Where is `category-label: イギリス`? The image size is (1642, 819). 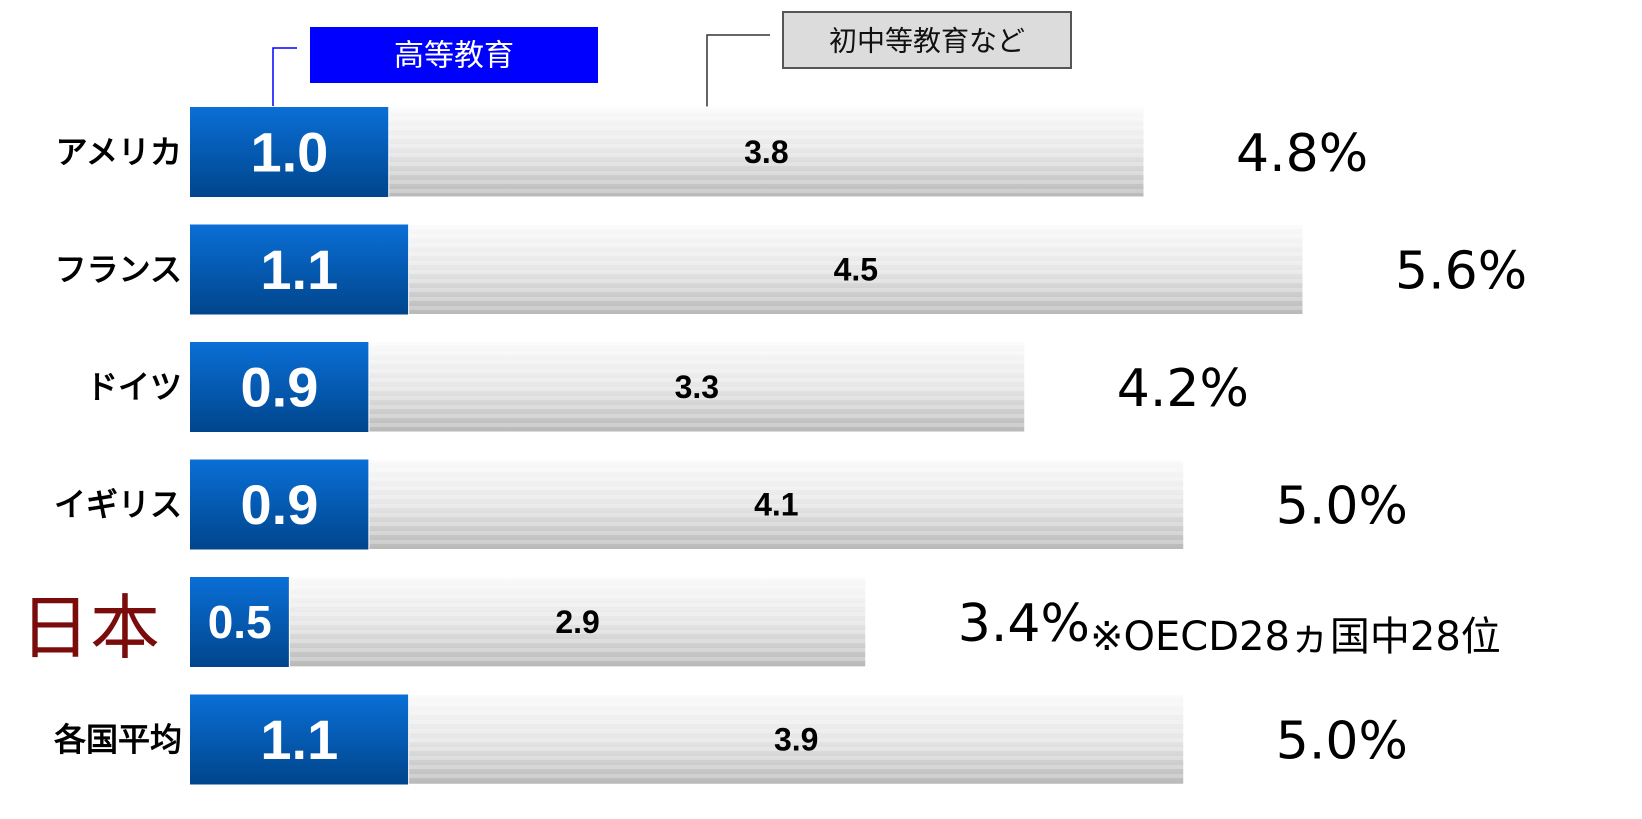
category-label: イギリス is located at coordinates (118, 505).